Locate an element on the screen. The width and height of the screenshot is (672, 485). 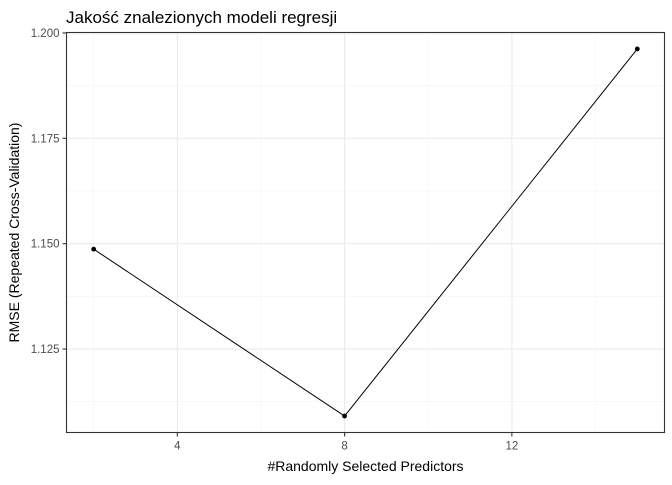
y-tick-label: 1.125 is located at coordinates (45, 350).